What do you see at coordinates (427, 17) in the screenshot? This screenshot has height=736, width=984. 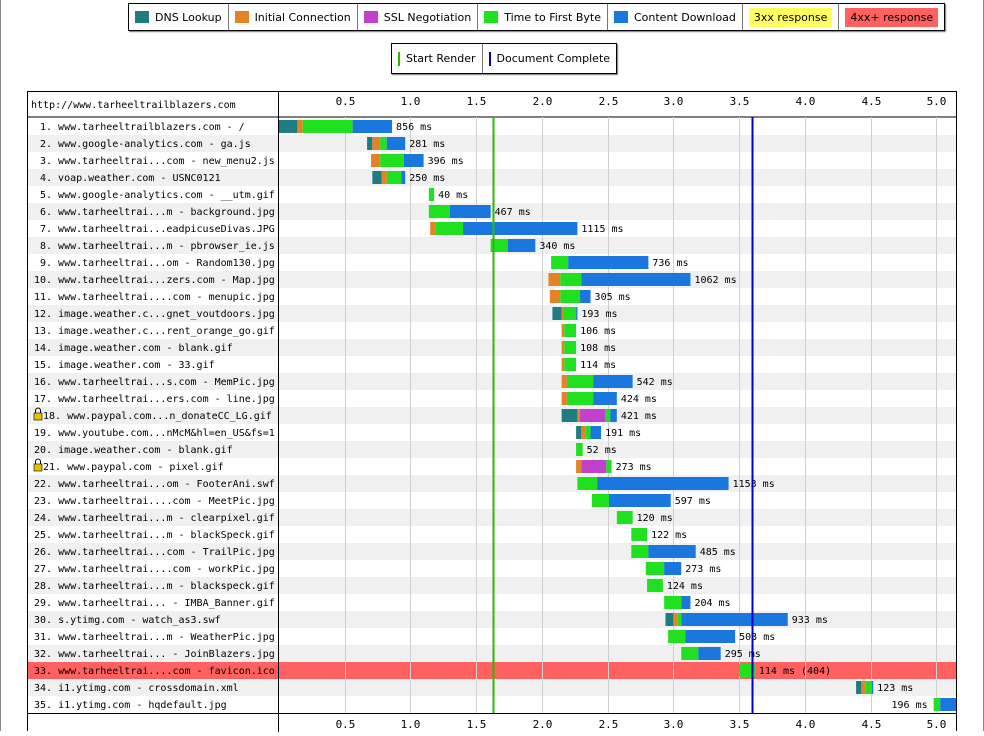 I see `legend-label: SSL Negotiation` at bounding box center [427, 17].